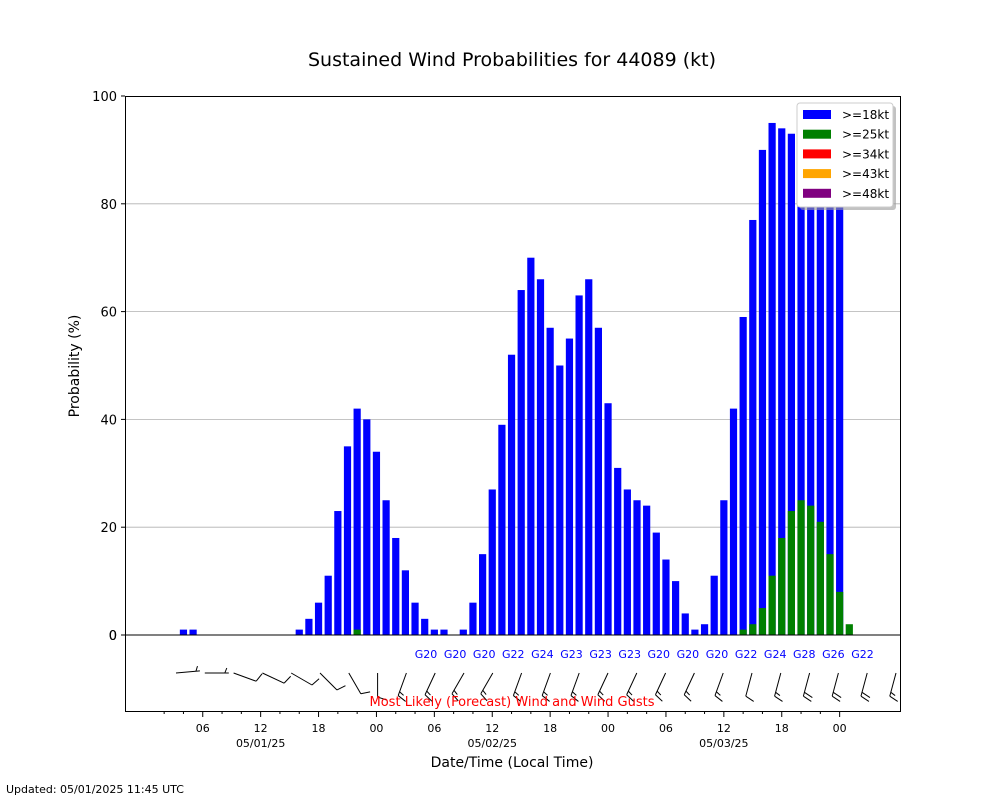 The image size is (1000, 800). Describe the element at coordinates (833, 654) in the screenshot. I see `gust-label: G26` at that location.